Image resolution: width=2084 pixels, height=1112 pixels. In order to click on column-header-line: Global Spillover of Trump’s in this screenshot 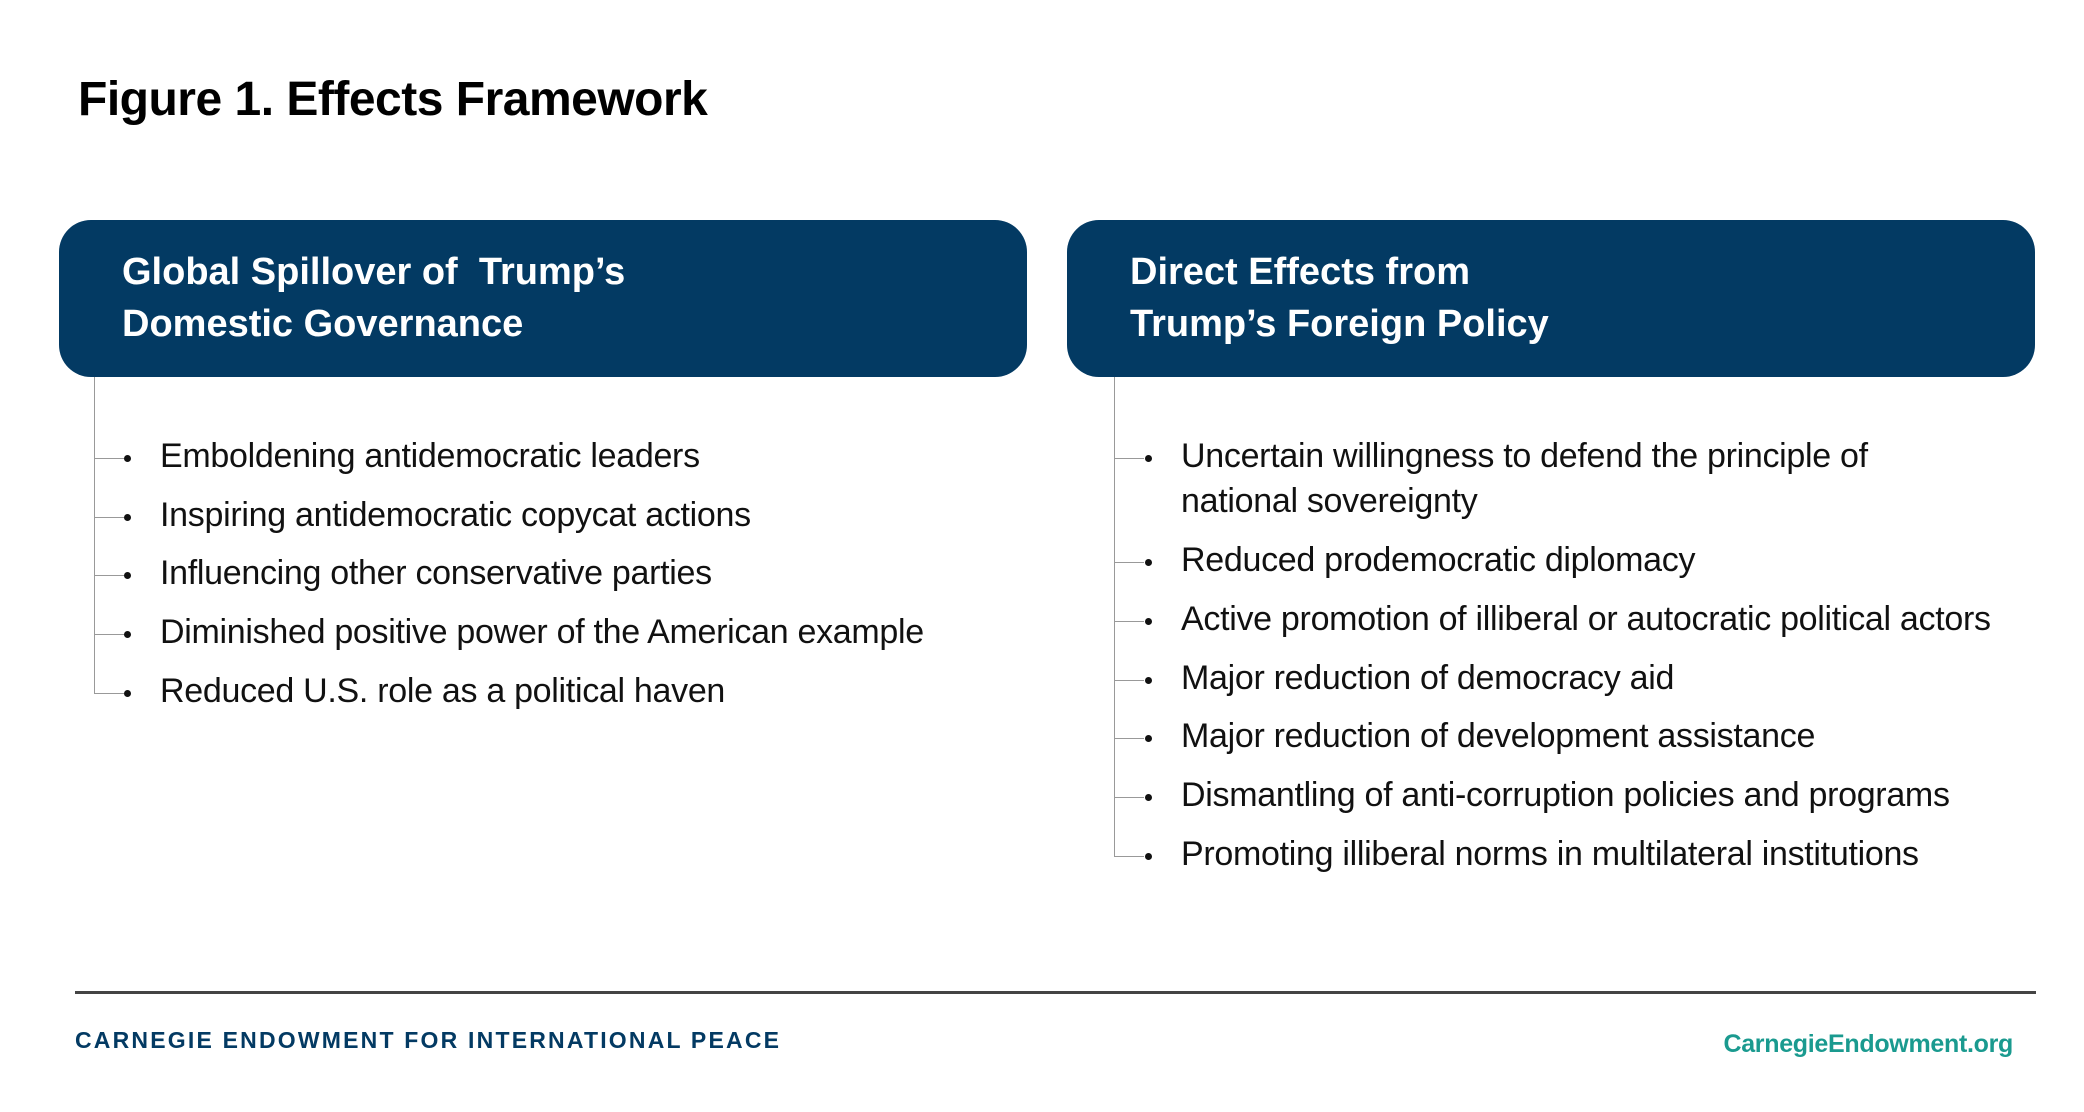, I will do `click(374, 272)`.